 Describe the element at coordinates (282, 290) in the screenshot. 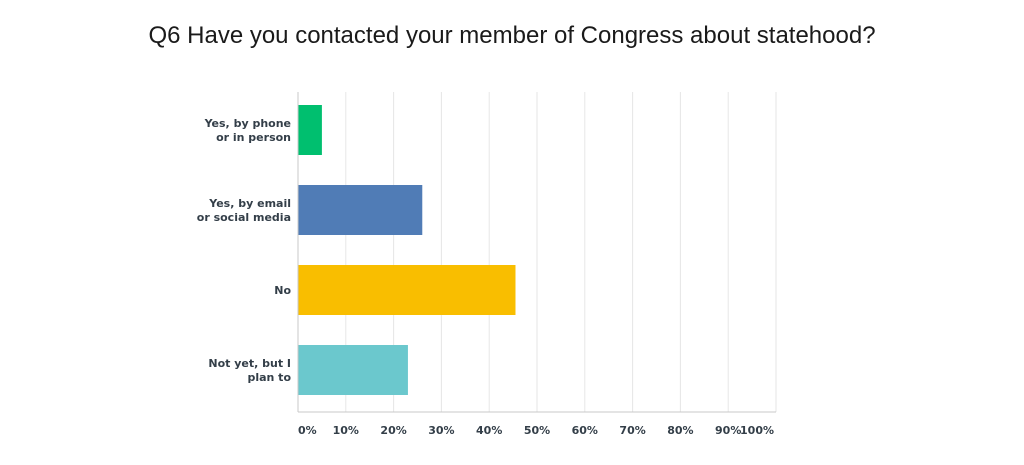

I see `category-label: No` at that location.